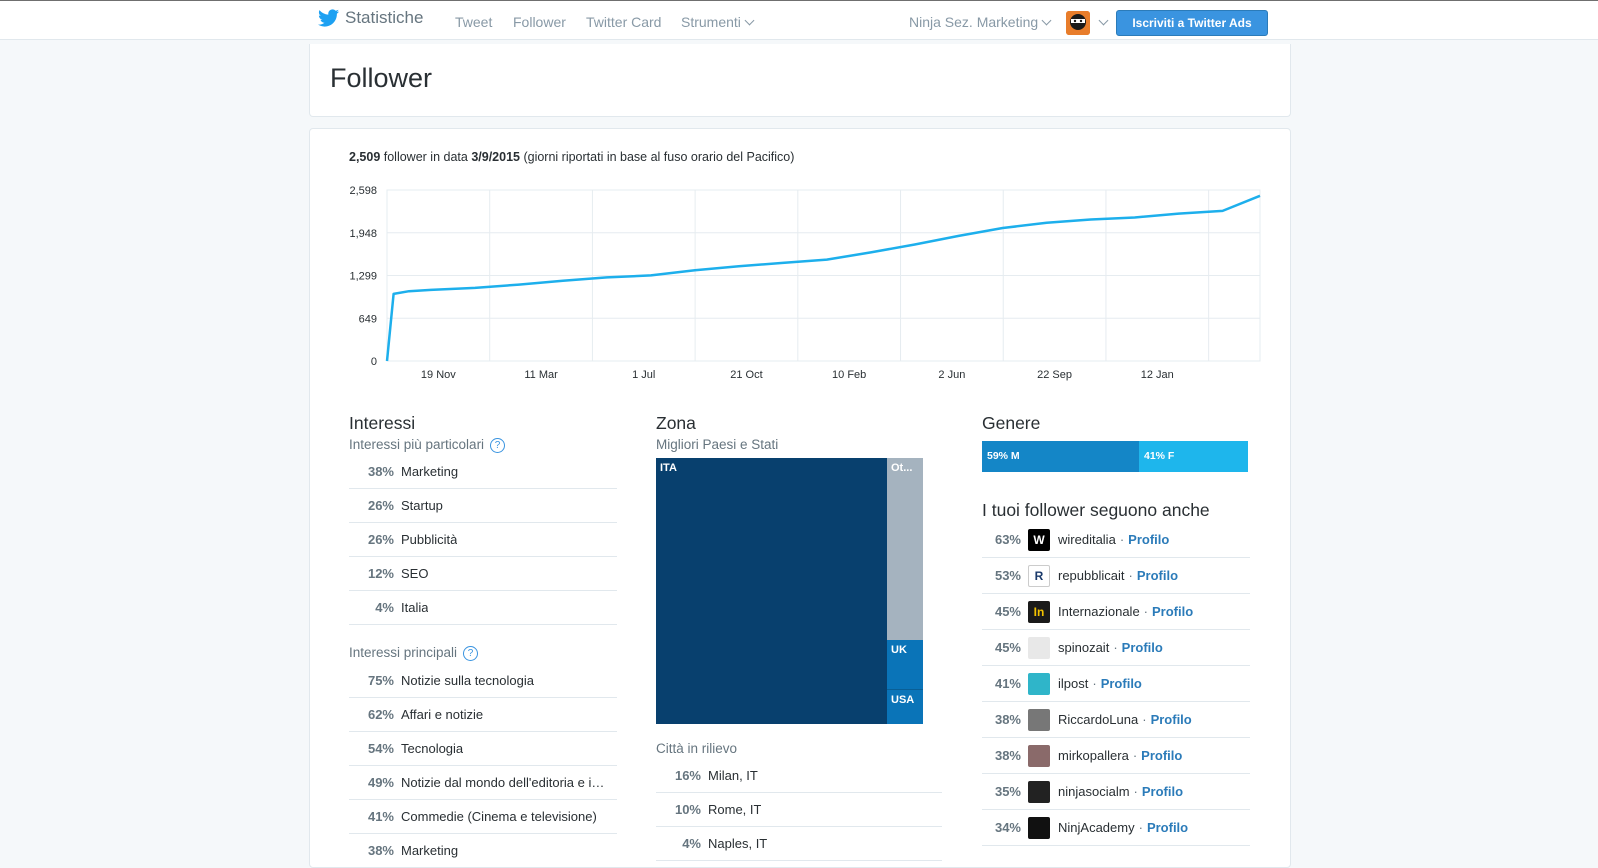 The height and width of the screenshot is (868, 1598). Describe the element at coordinates (483, 506) in the screenshot. I see `interest-row: 26% Startup` at that location.